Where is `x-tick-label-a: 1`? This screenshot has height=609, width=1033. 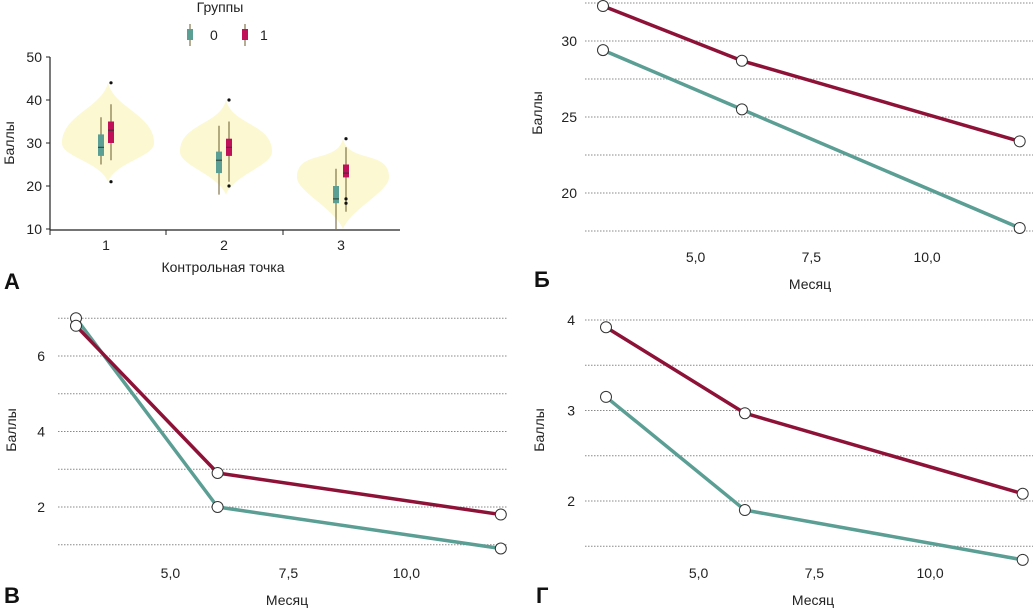
x-tick-label-a: 1 is located at coordinates (106, 245).